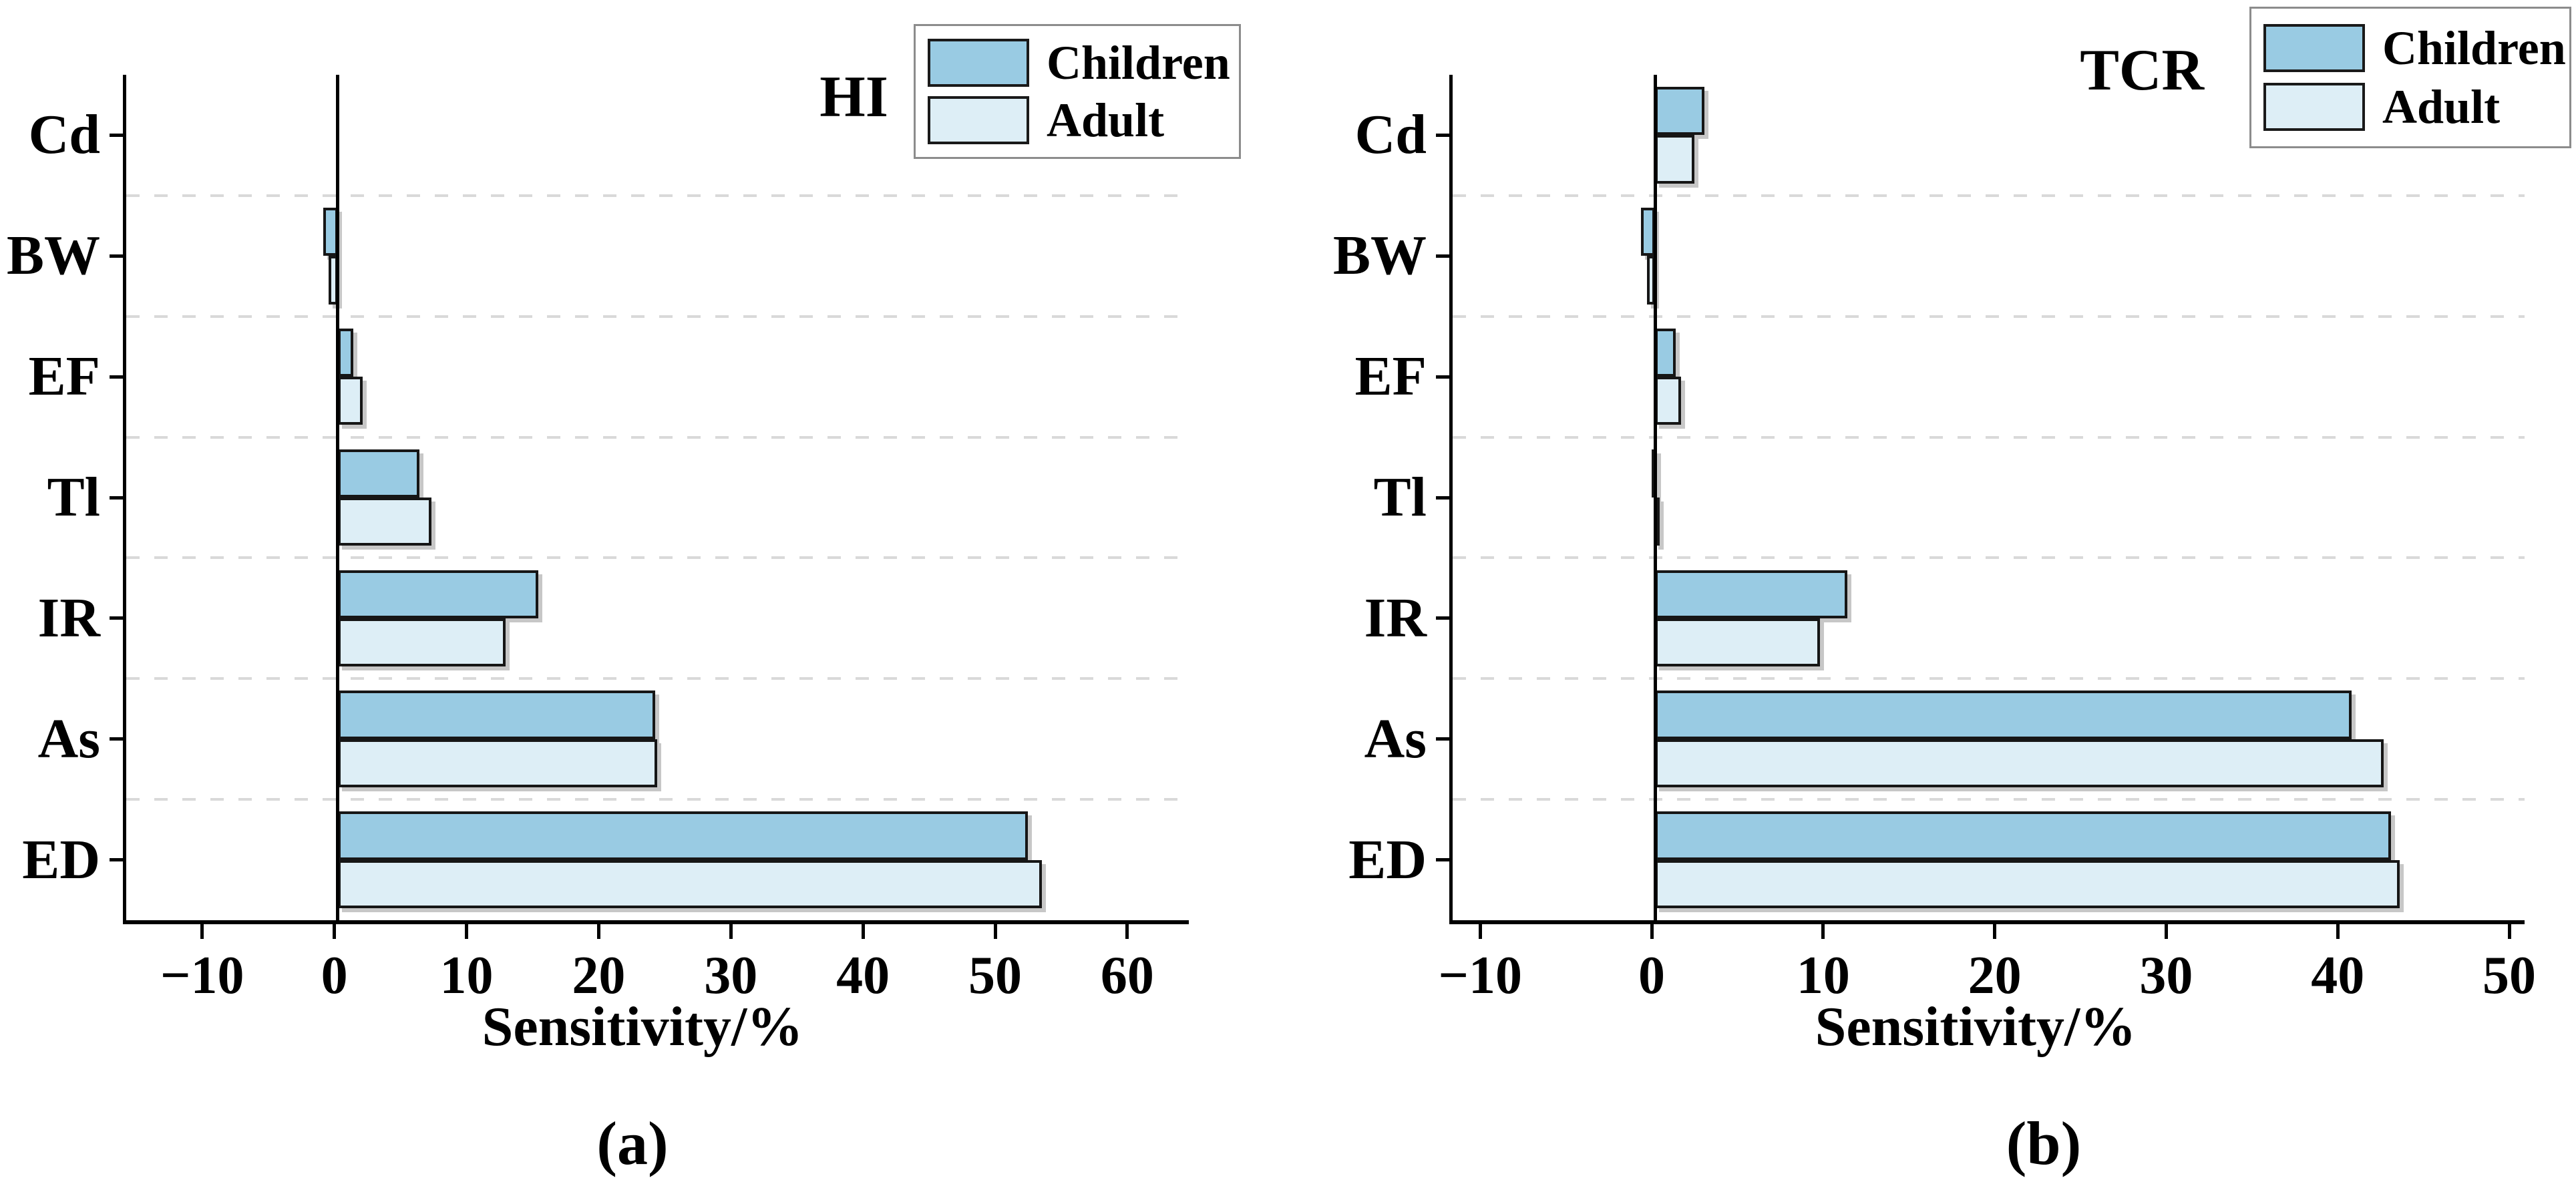  What do you see at coordinates (1823, 975) in the screenshot?
I see `x-tick-label: 10` at bounding box center [1823, 975].